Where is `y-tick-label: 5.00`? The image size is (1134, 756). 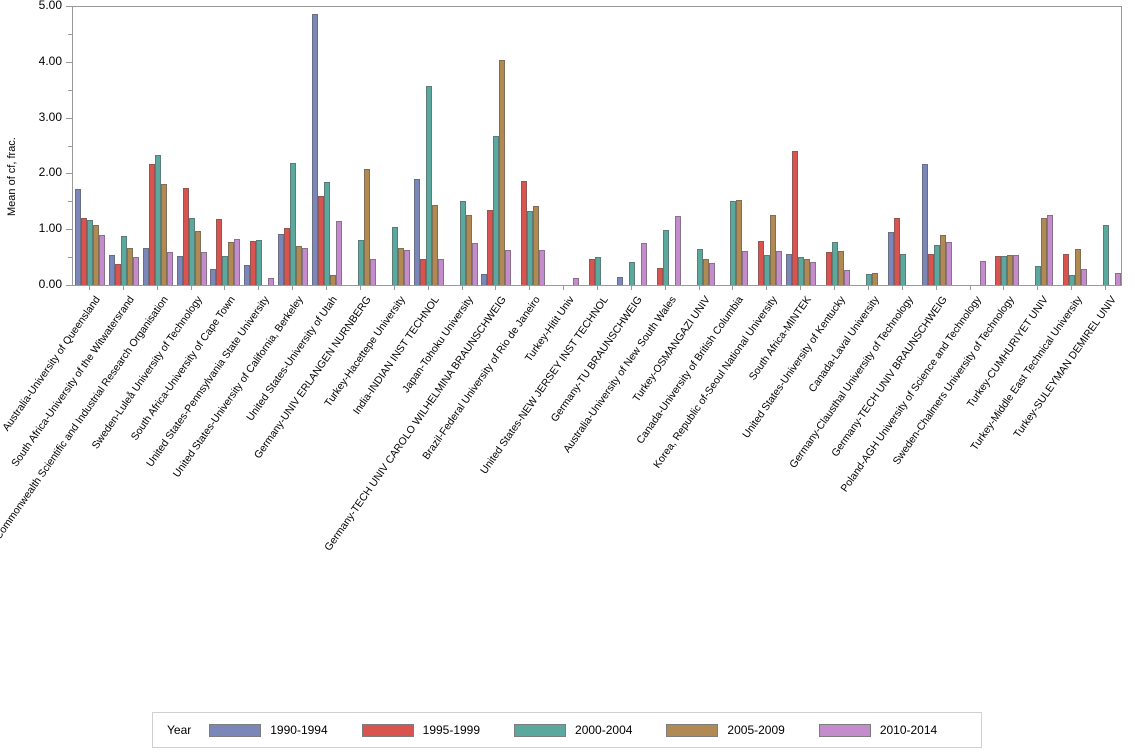 y-tick-label: 5.00 is located at coordinates (50, 6).